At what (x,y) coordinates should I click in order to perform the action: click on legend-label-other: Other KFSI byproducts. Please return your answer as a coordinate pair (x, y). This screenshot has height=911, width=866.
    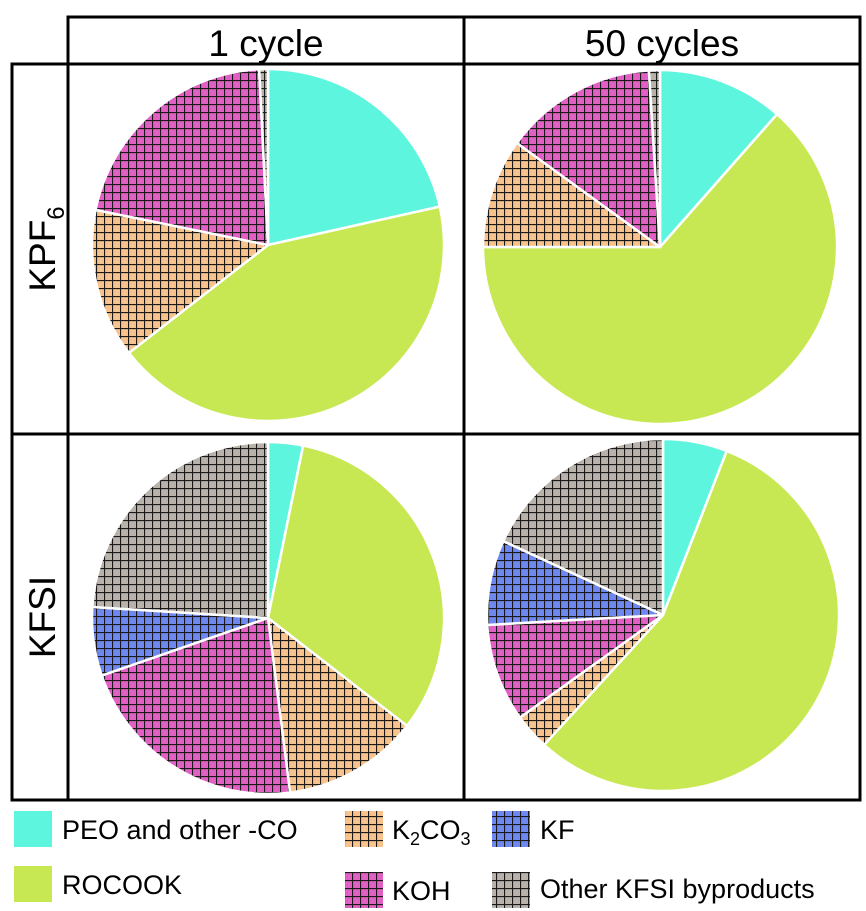
    Looking at the image, I should click on (677, 889).